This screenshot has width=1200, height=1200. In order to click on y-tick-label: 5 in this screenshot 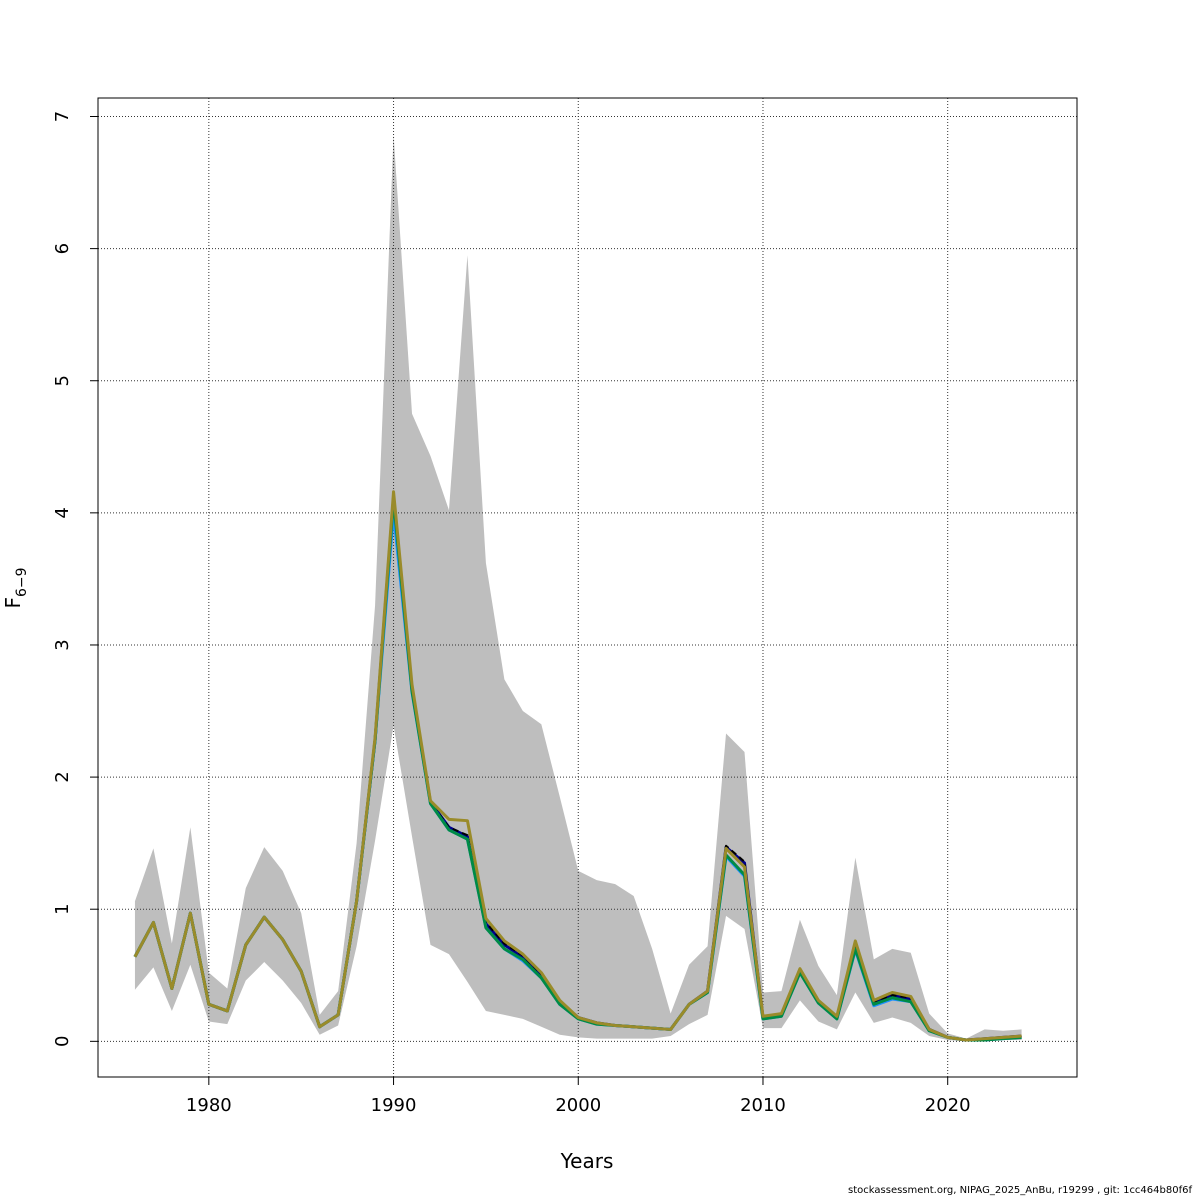, I will do `click(62, 380)`.